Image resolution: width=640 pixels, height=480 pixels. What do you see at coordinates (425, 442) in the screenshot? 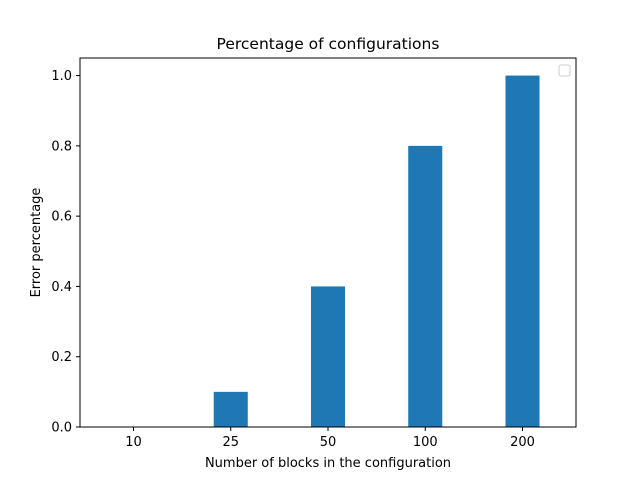
I see `x-tick-label: 100` at bounding box center [425, 442].